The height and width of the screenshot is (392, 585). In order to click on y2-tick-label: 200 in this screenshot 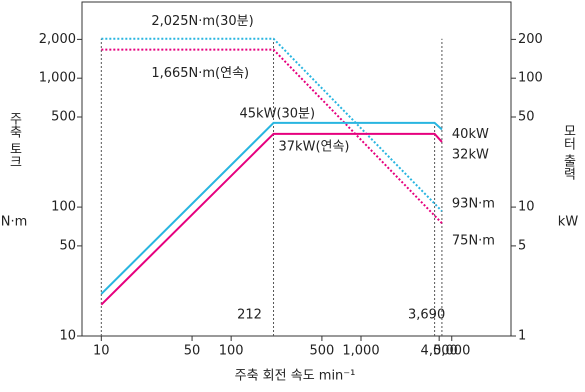, I will do `click(530, 39)`.